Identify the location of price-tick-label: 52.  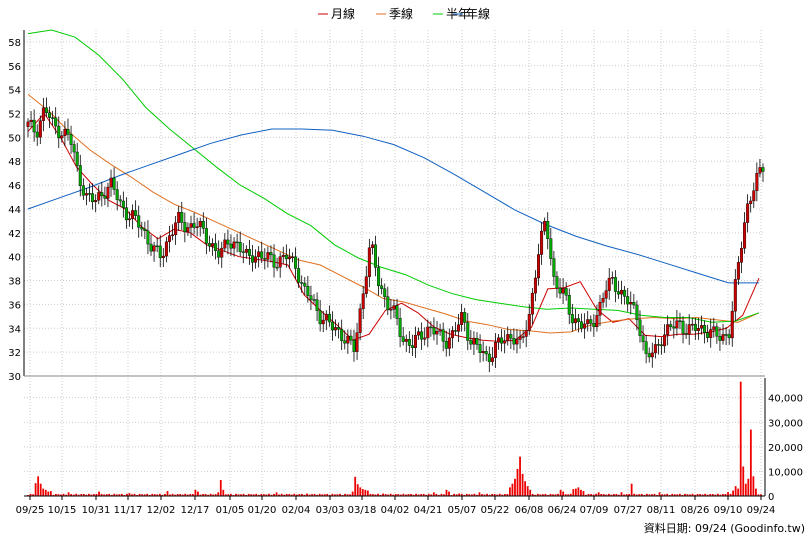
(14, 115).